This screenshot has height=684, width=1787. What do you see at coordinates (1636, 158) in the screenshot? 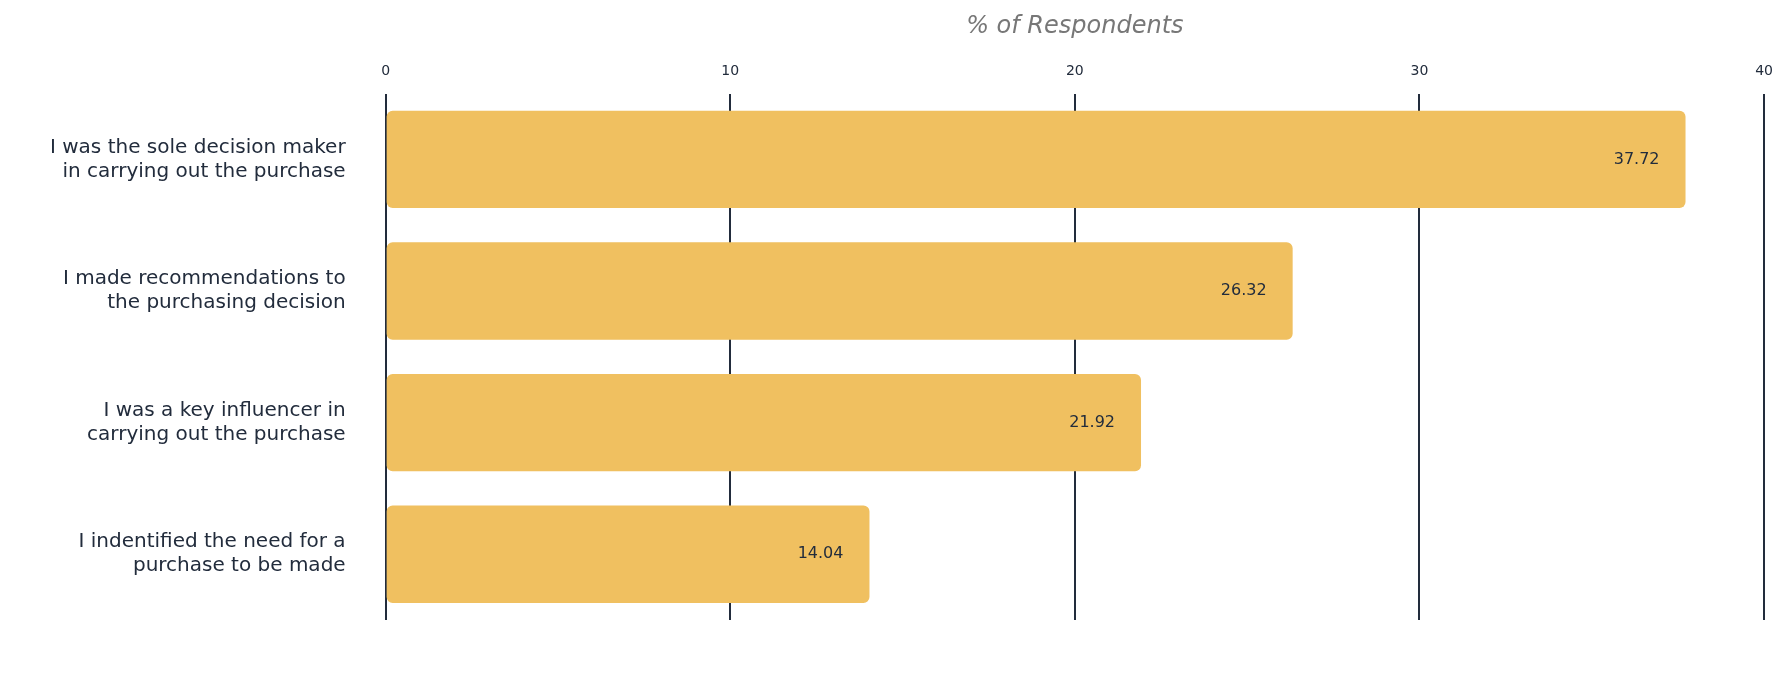
I see `data-label: 37.72` at bounding box center [1636, 158].